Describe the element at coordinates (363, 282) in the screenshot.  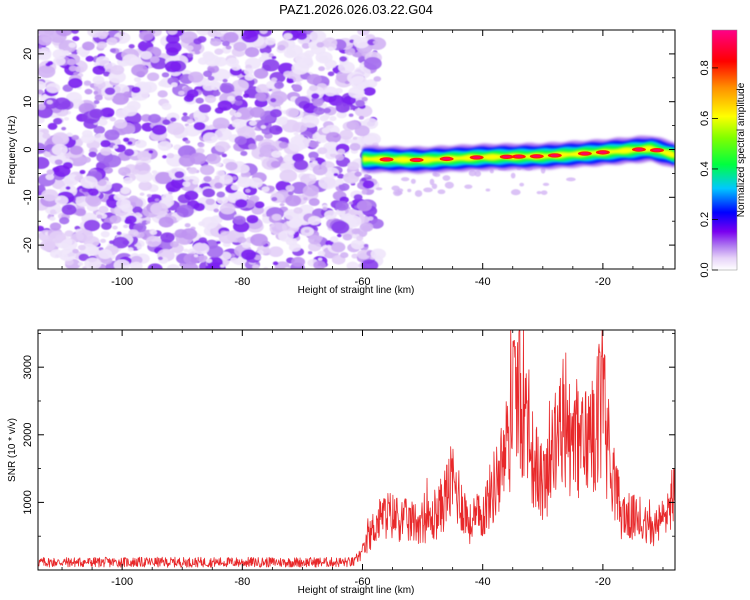
I see `spectrogram-xtick-label: -60` at that location.